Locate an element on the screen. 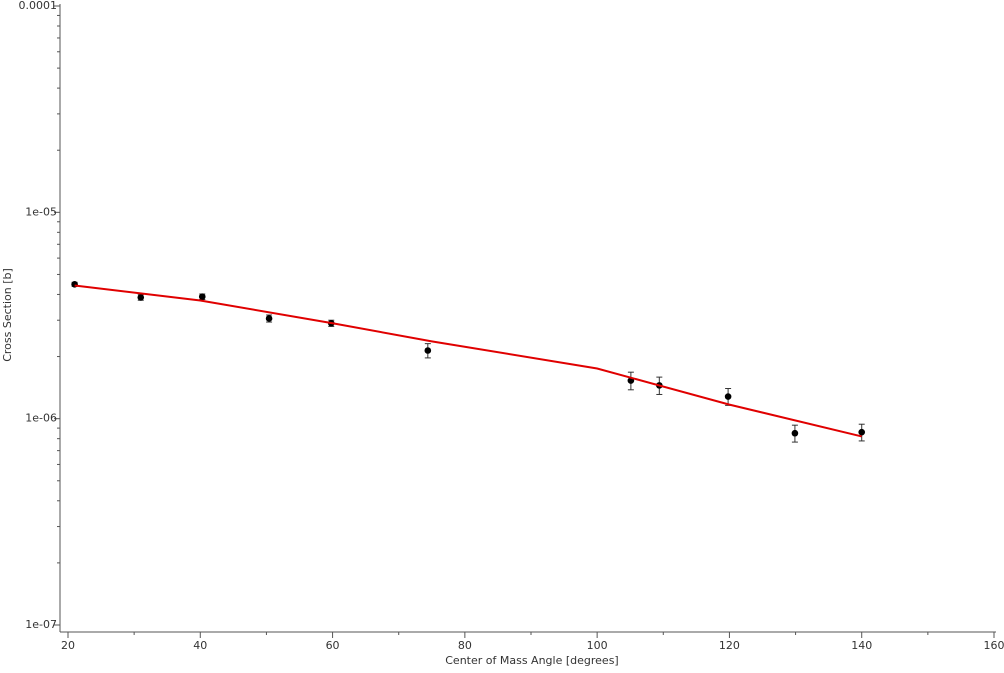  x-tick-label: 40 is located at coordinates (200, 645).